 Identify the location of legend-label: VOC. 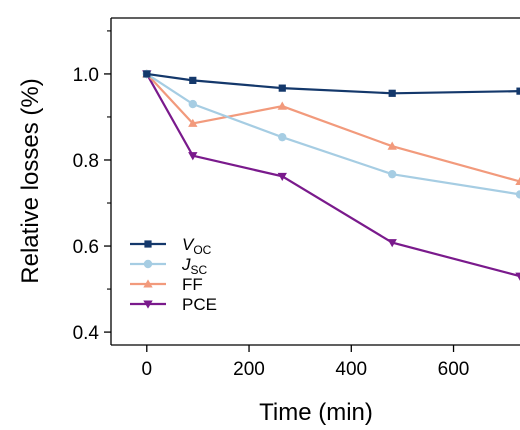
(197, 246).